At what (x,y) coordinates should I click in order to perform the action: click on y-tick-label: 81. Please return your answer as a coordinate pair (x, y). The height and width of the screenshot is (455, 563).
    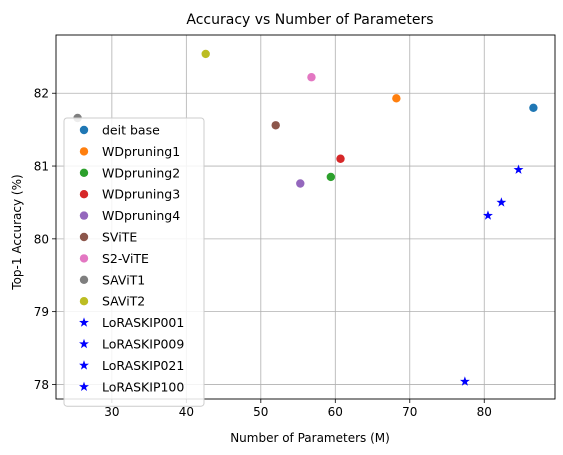
    Looking at the image, I should click on (41, 167).